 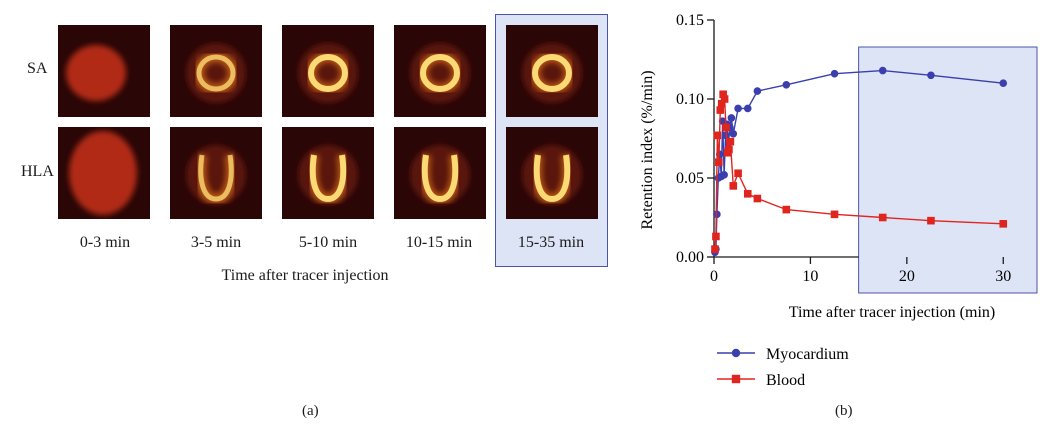 I want to click on panel-a-x-title: Time after tracer injection, so click(x=305, y=275).